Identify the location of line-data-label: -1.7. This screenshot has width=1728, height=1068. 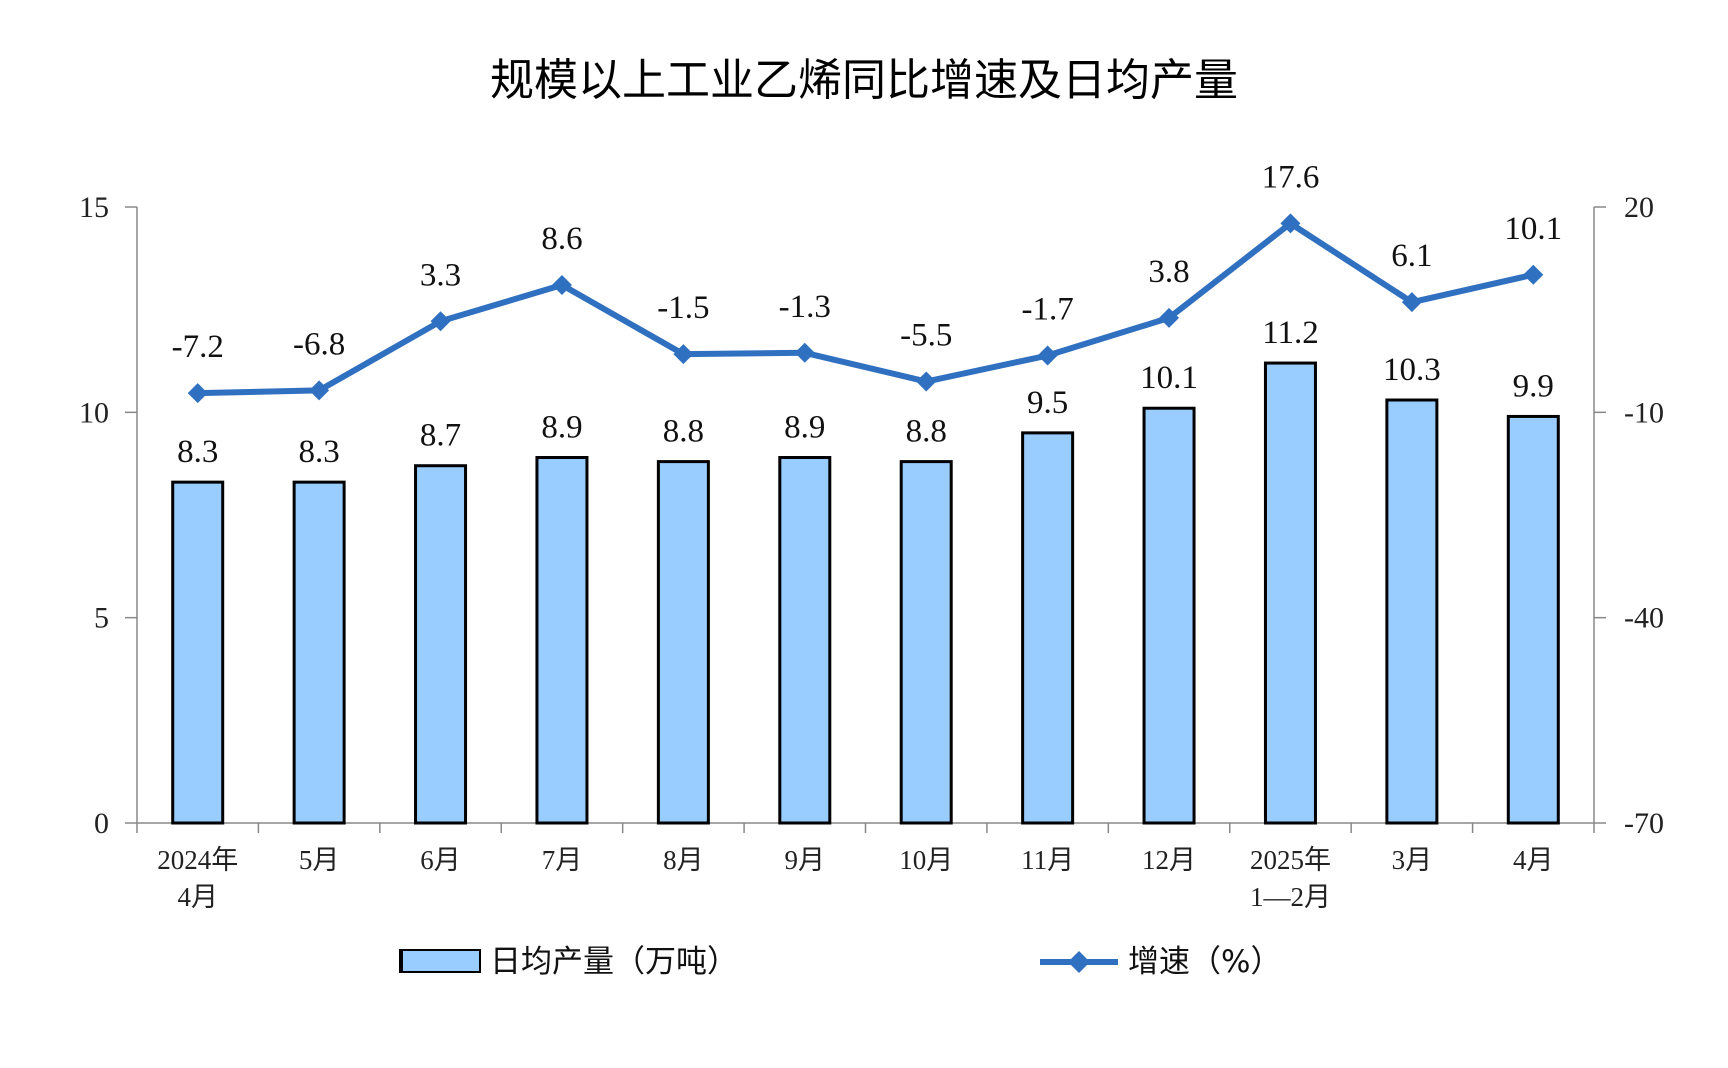
(1048, 310).